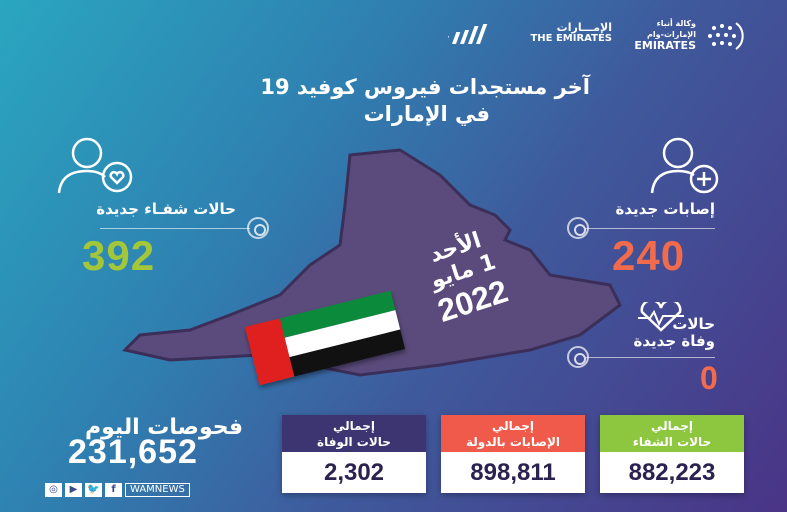 This screenshot has width=787, height=512. Describe the element at coordinates (113, 490) in the screenshot. I see `facebook-icon: f` at that location.